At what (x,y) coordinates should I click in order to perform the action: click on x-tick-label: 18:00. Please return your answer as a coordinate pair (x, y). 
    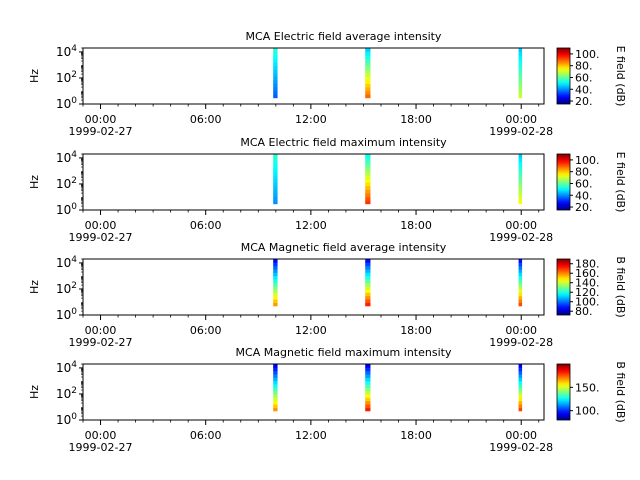
    Looking at the image, I should click on (416, 119).